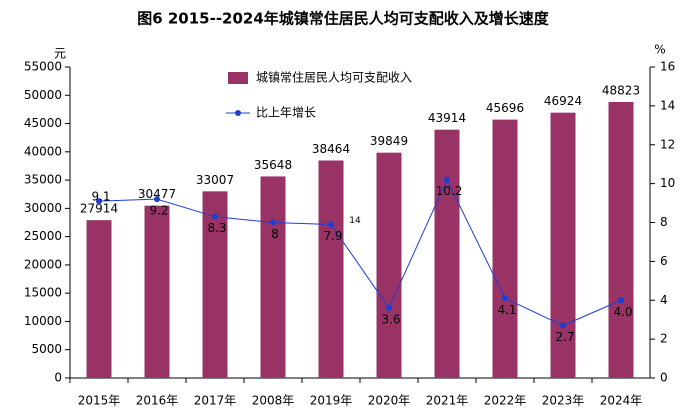 This screenshot has width=687, height=420. Describe the element at coordinates (564, 337) in the screenshot. I see `line-value-label: 2.7` at that location.